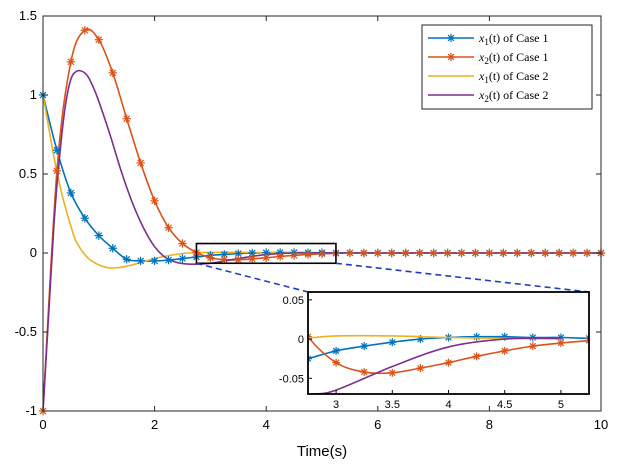 This screenshot has width=623, height=464. I want to click on x-tick-label-5: 10, so click(601, 424).